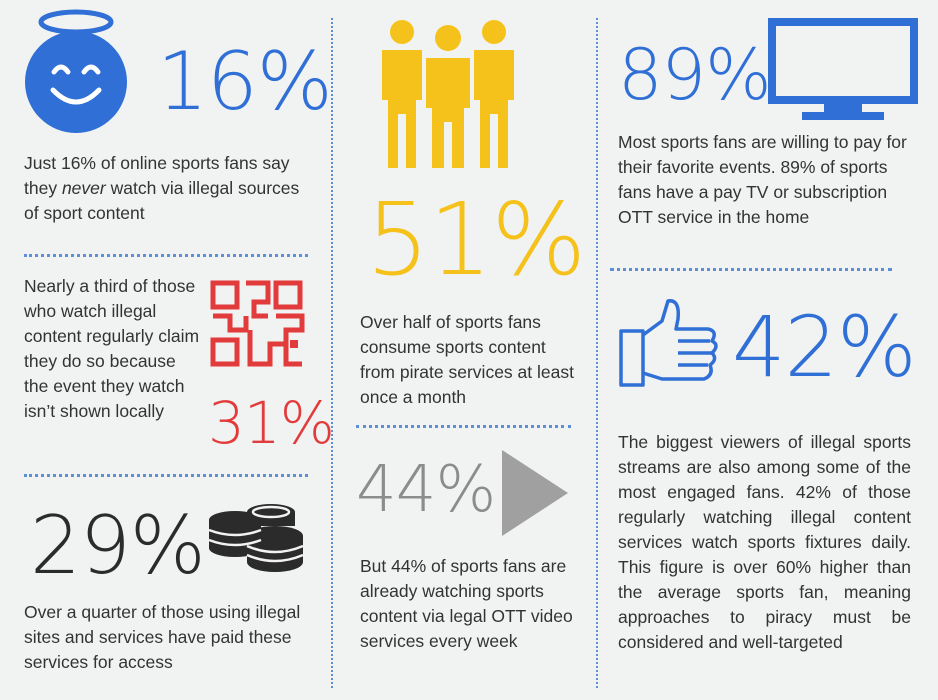 The image size is (938, 700). I want to click on halo-smiley-icon, so click(76, 71).